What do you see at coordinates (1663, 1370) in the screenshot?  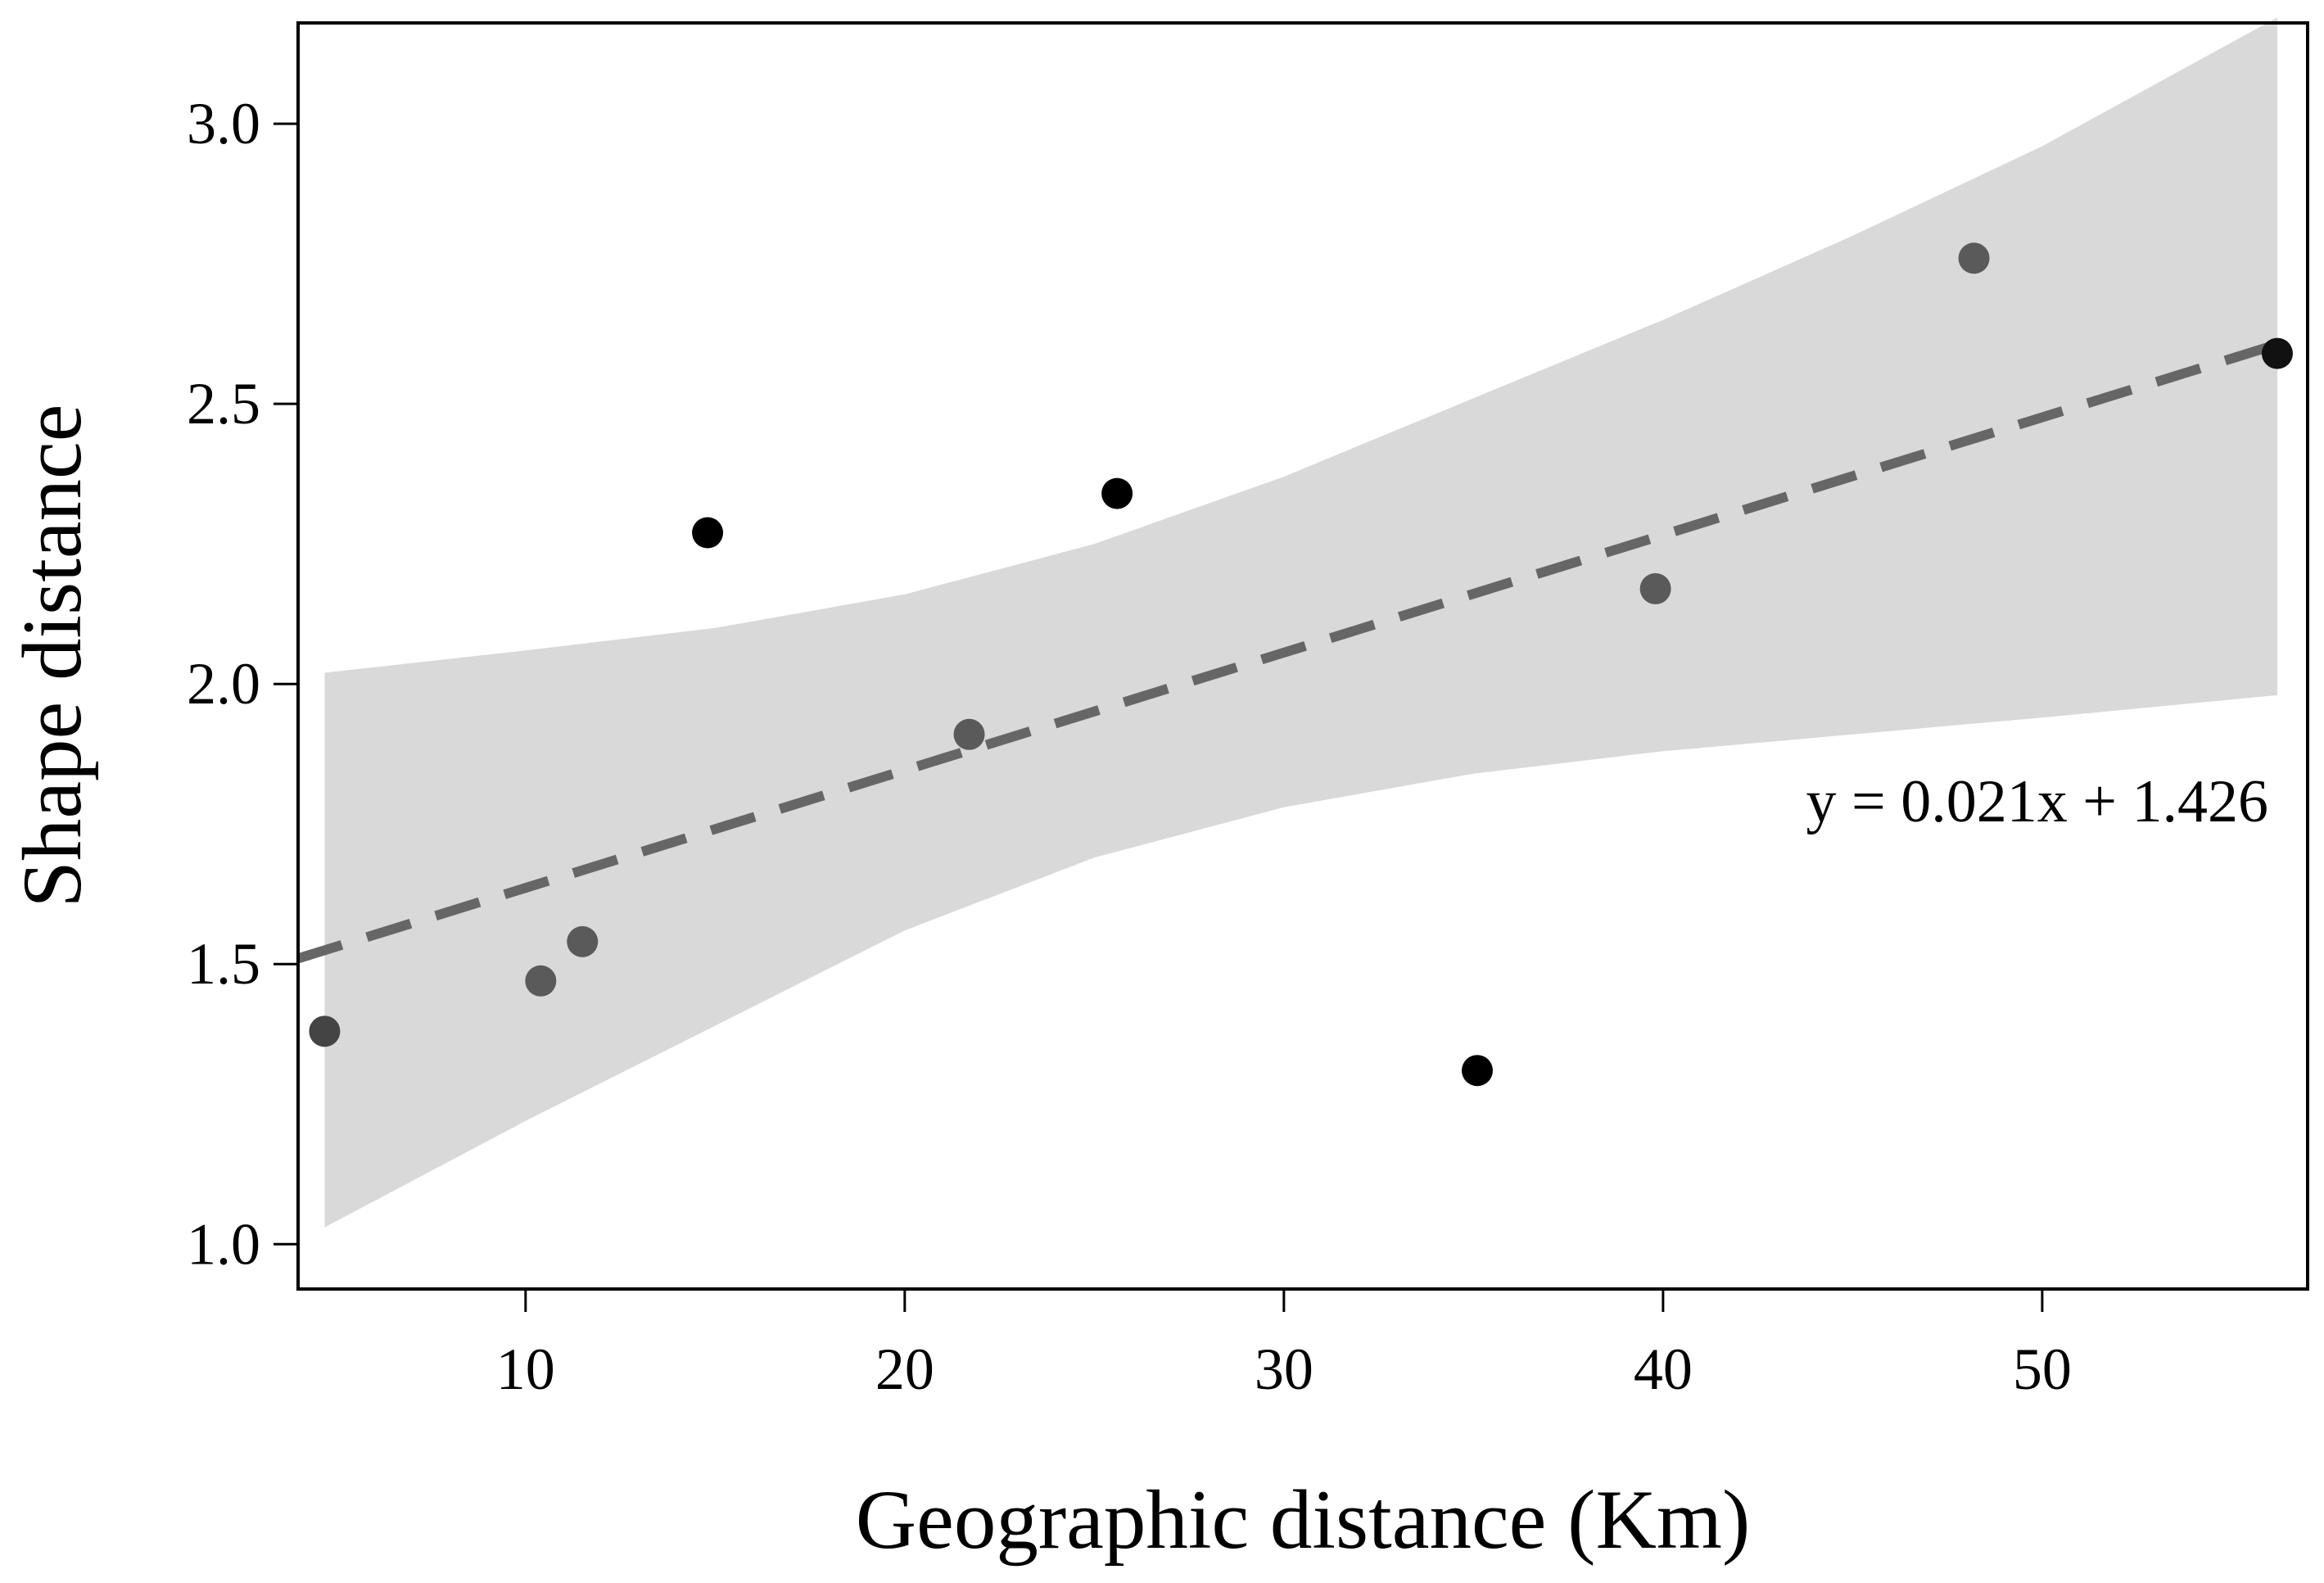 I see `x-tick-label: 40` at bounding box center [1663, 1370].